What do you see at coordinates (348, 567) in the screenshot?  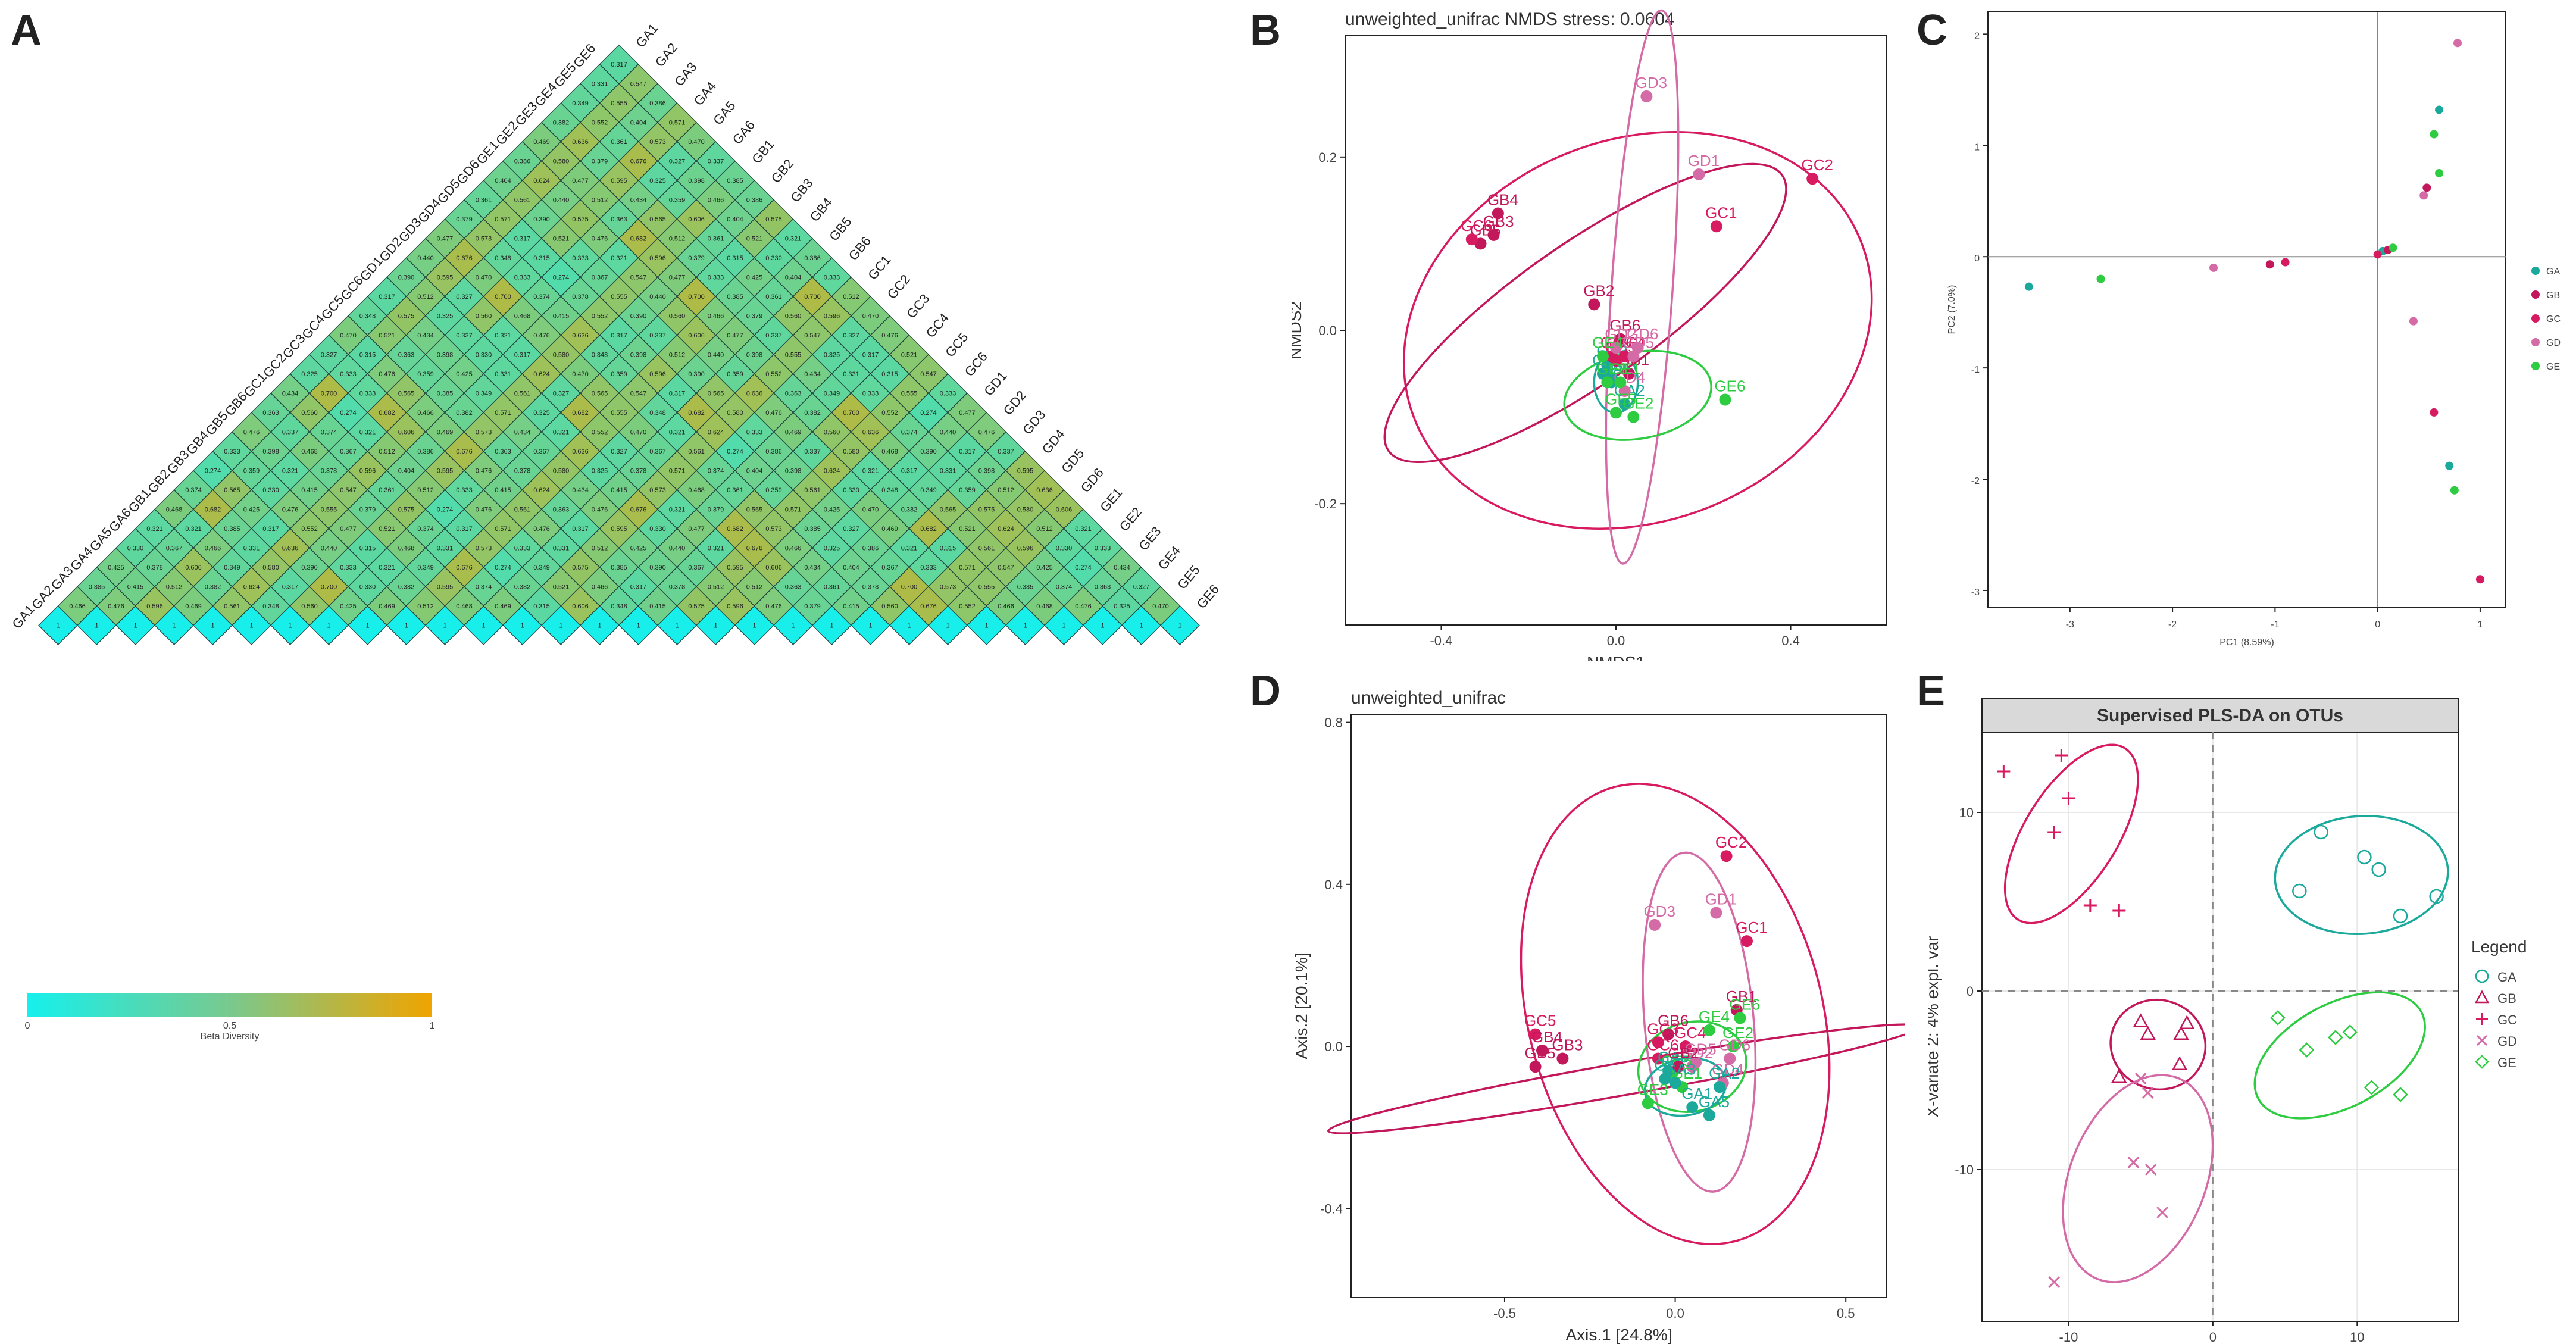 I see `heatmap-cell-value: 0.333` at bounding box center [348, 567].